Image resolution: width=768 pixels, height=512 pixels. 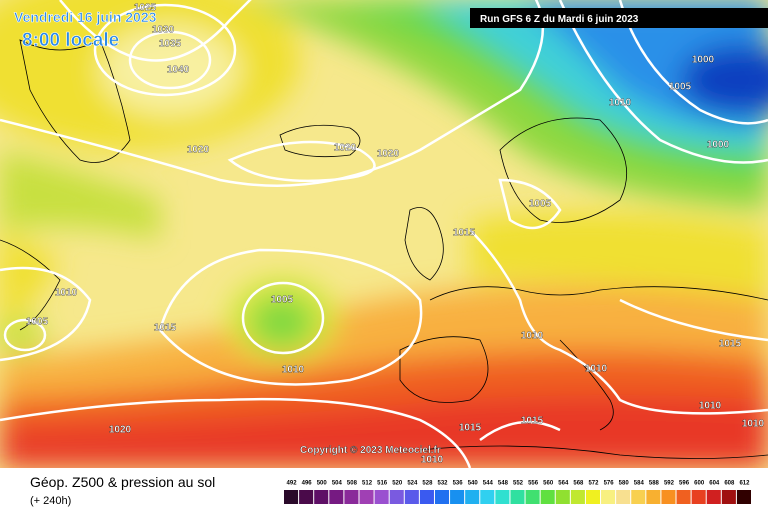 I want to click on scale-label: 508, so click(x=352, y=484).